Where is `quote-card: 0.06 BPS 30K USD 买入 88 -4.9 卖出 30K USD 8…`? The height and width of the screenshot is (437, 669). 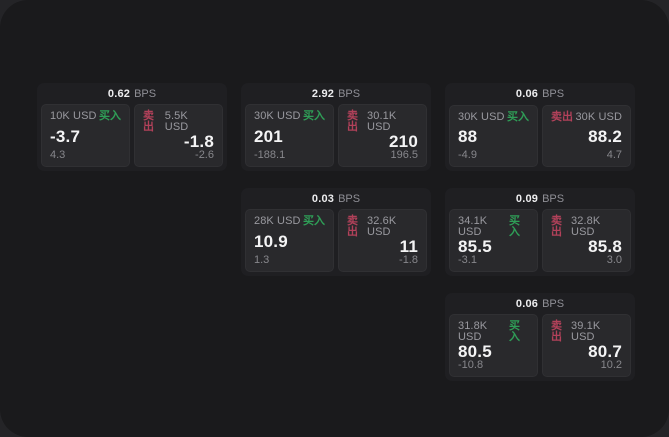
quote-card: 0.06 BPS 30K USD 买入 88 -4.9 卖出 30K USD 8… is located at coordinates (540, 127).